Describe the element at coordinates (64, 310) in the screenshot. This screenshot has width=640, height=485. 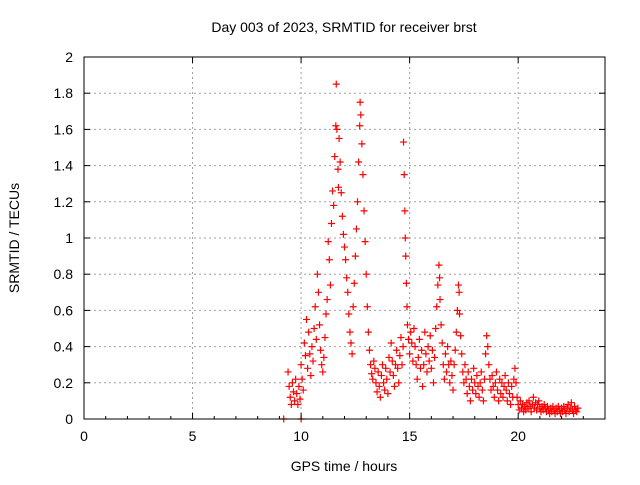
I see `y-tick-label: 0.6` at that location.